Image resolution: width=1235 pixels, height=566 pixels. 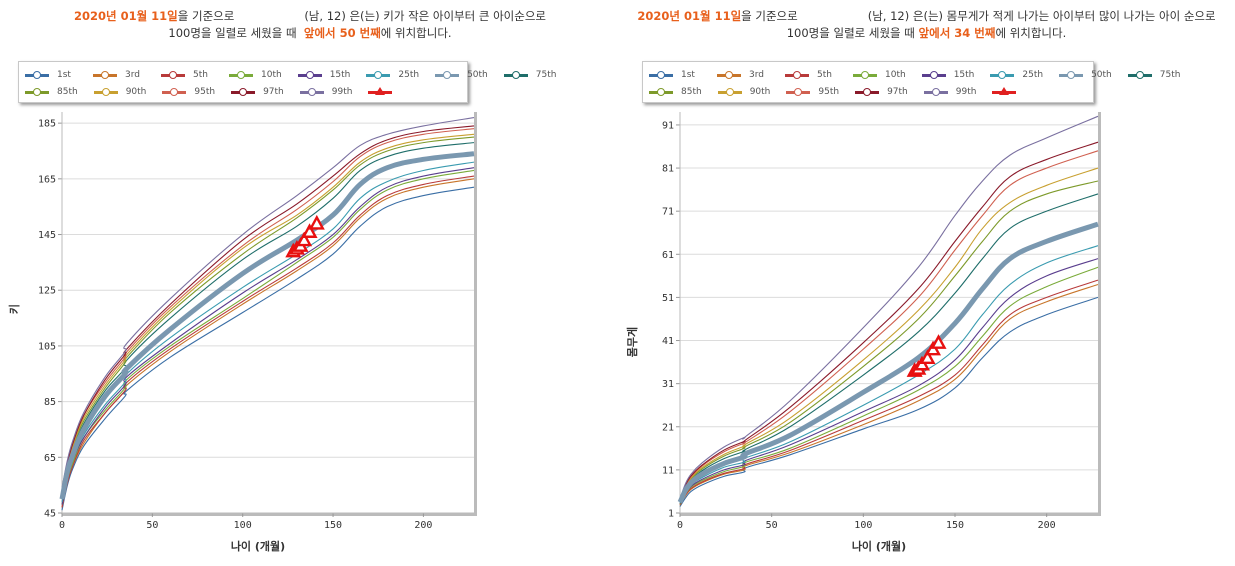 What do you see at coordinates (125, 16) in the screenshot?
I see `caption-date: 2020년 01월 11일` at bounding box center [125, 16].